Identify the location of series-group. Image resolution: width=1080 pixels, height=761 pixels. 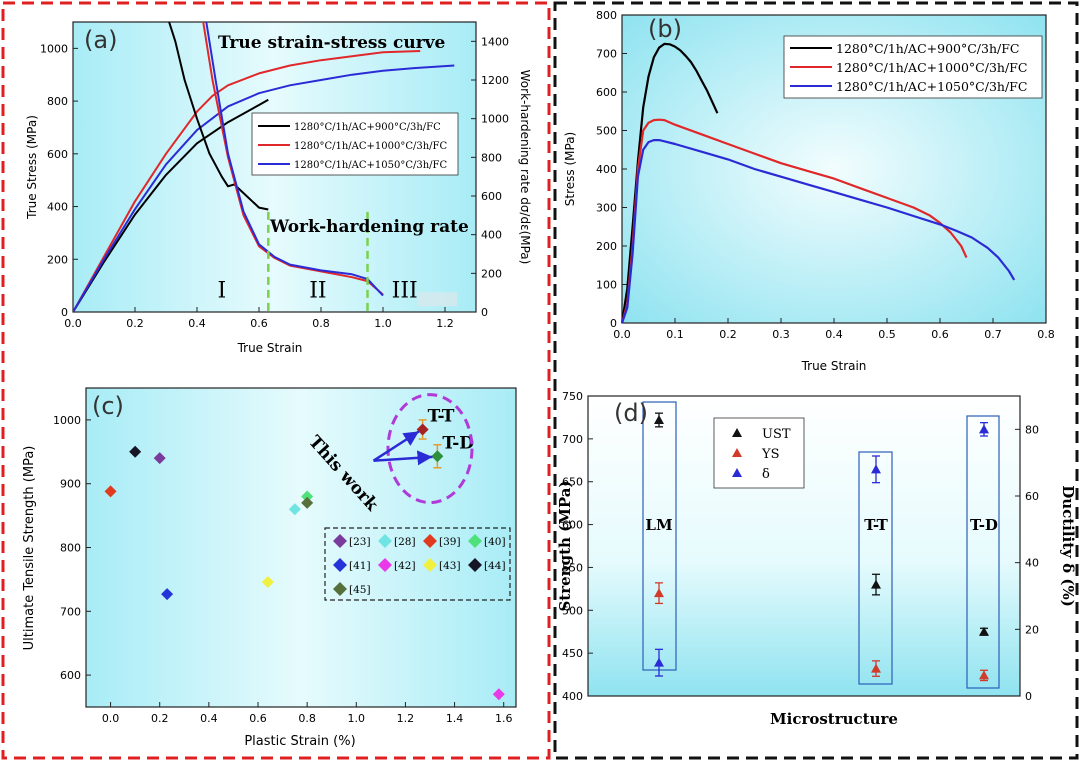
(264, 167).